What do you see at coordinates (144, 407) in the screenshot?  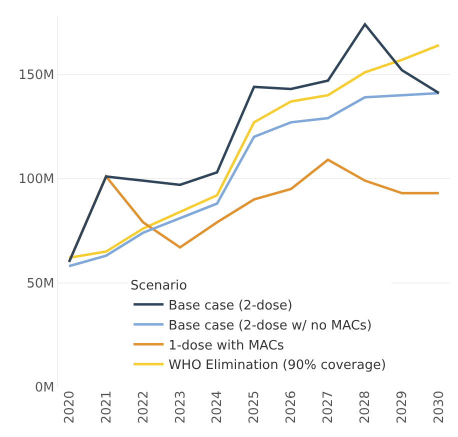 I see `x-tick-label: 2022` at bounding box center [144, 407].